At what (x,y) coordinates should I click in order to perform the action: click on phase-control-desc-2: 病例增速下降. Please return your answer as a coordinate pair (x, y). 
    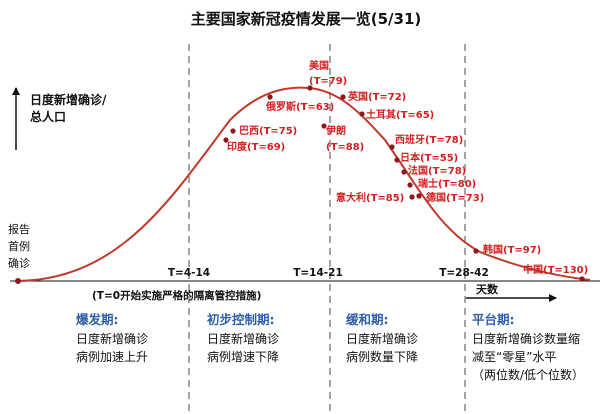
    Looking at the image, I should click on (243, 356).